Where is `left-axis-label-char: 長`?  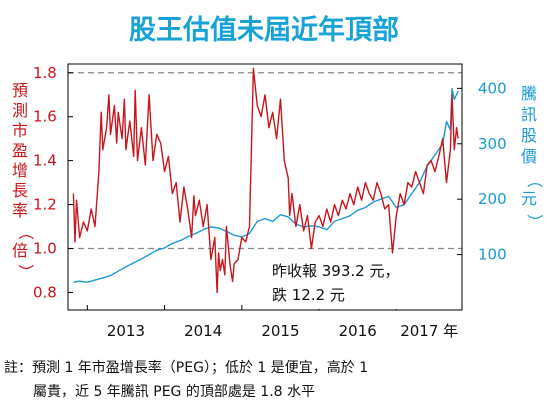
left-axis-label-char: 長 is located at coordinates (20, 190).